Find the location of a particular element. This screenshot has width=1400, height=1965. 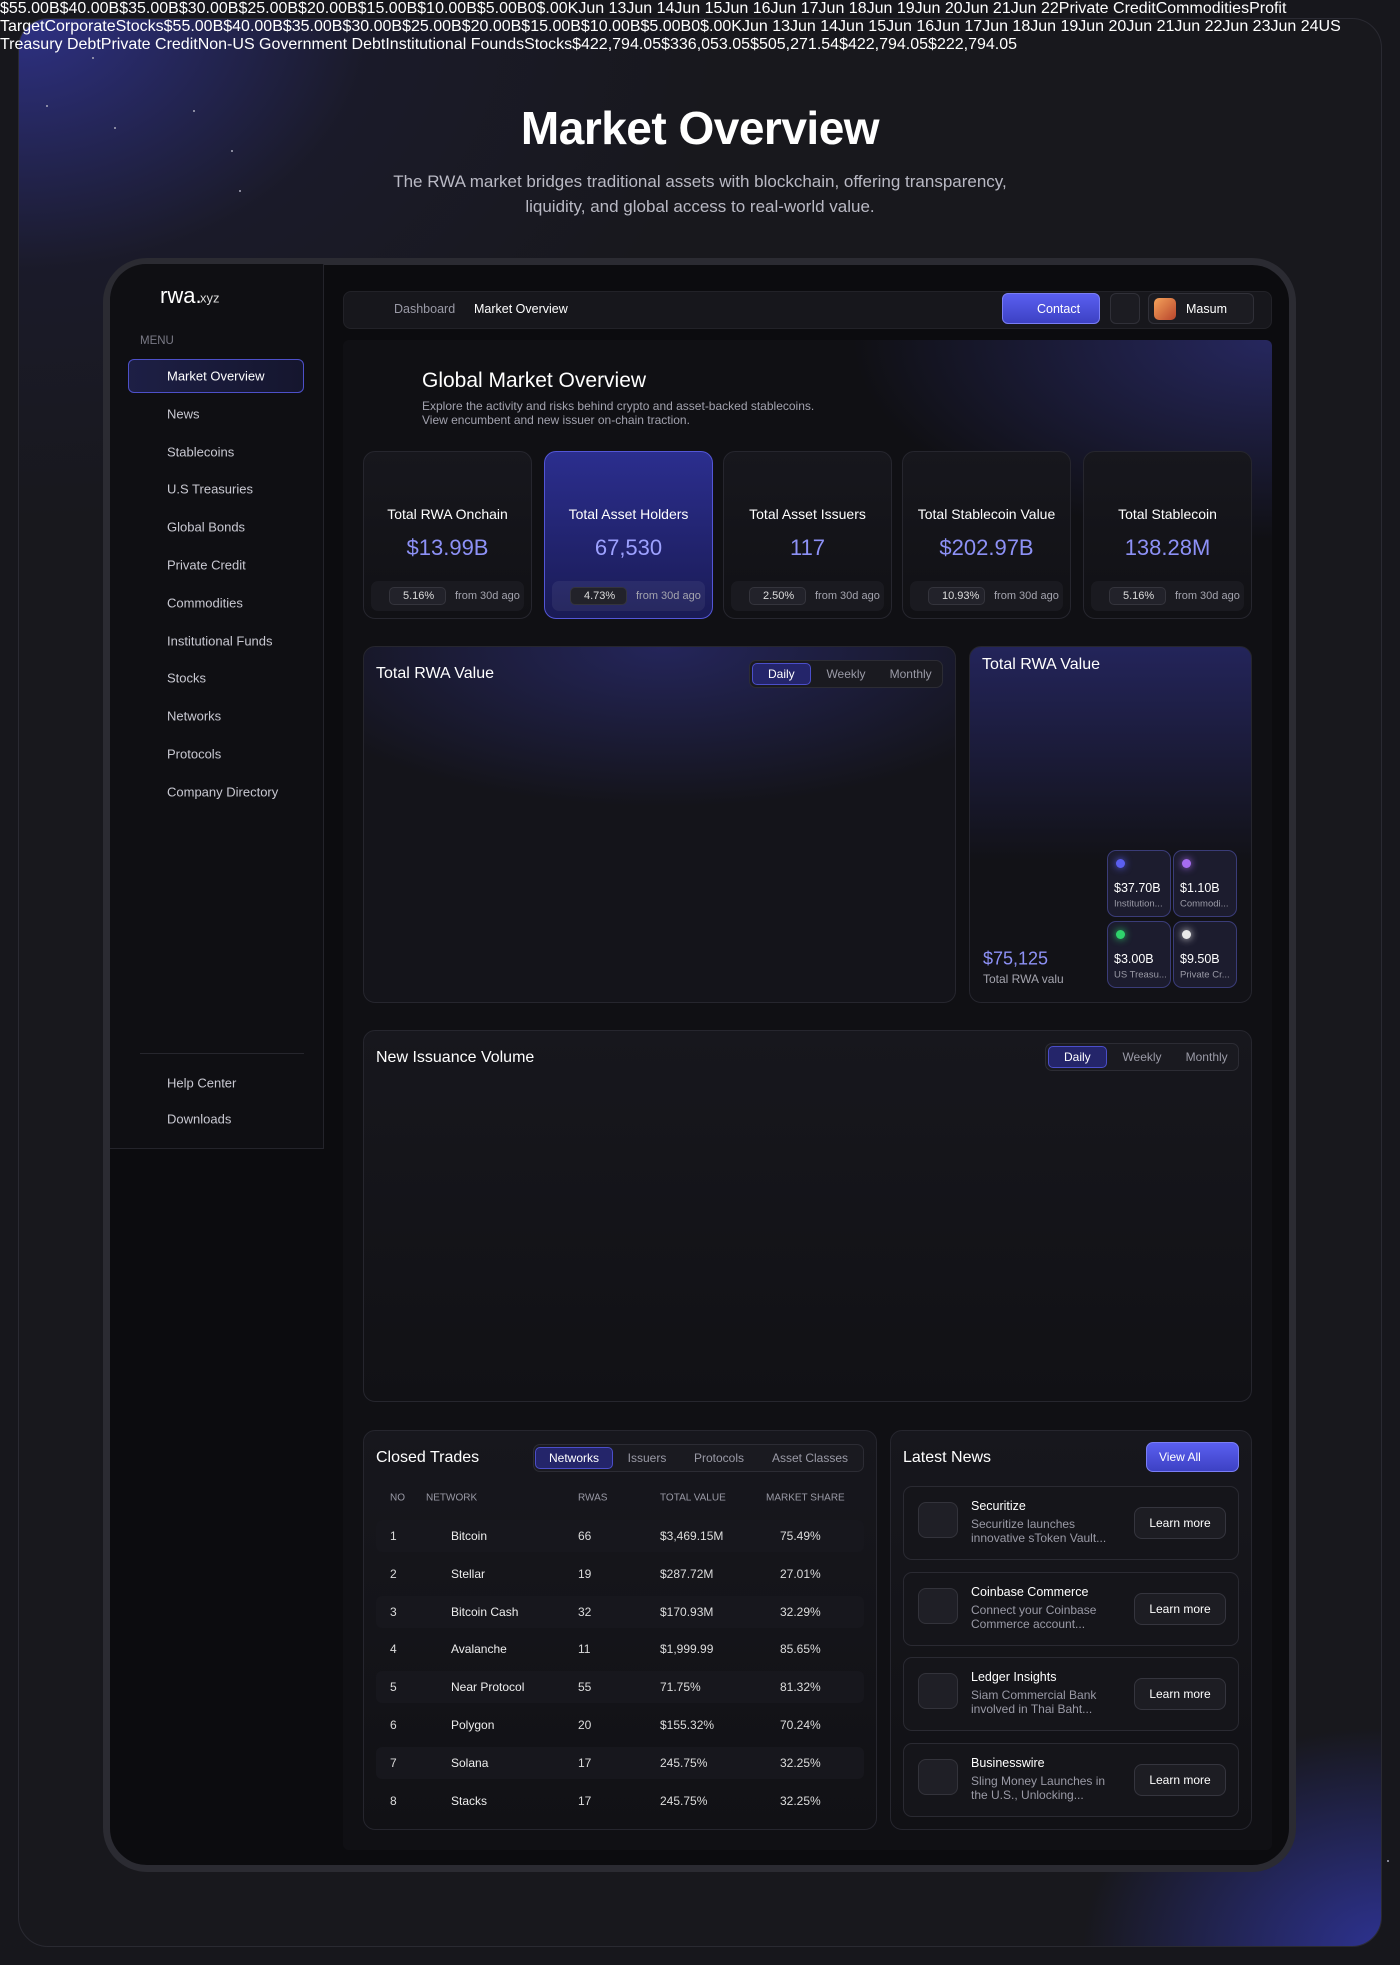

menu-item: Private Credit is located at coordinates (206, 565).